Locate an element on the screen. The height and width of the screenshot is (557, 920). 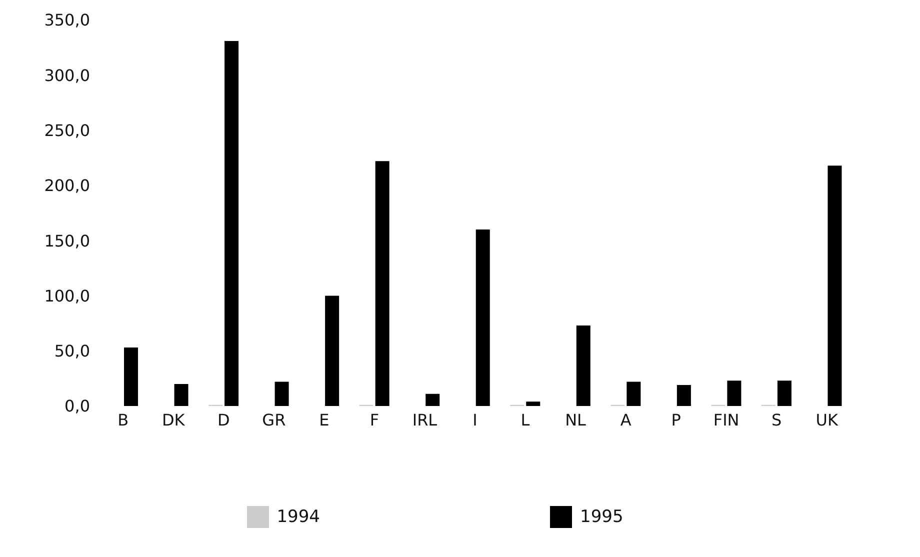
x-tick-label: NL is located at coordinates (575, 420).